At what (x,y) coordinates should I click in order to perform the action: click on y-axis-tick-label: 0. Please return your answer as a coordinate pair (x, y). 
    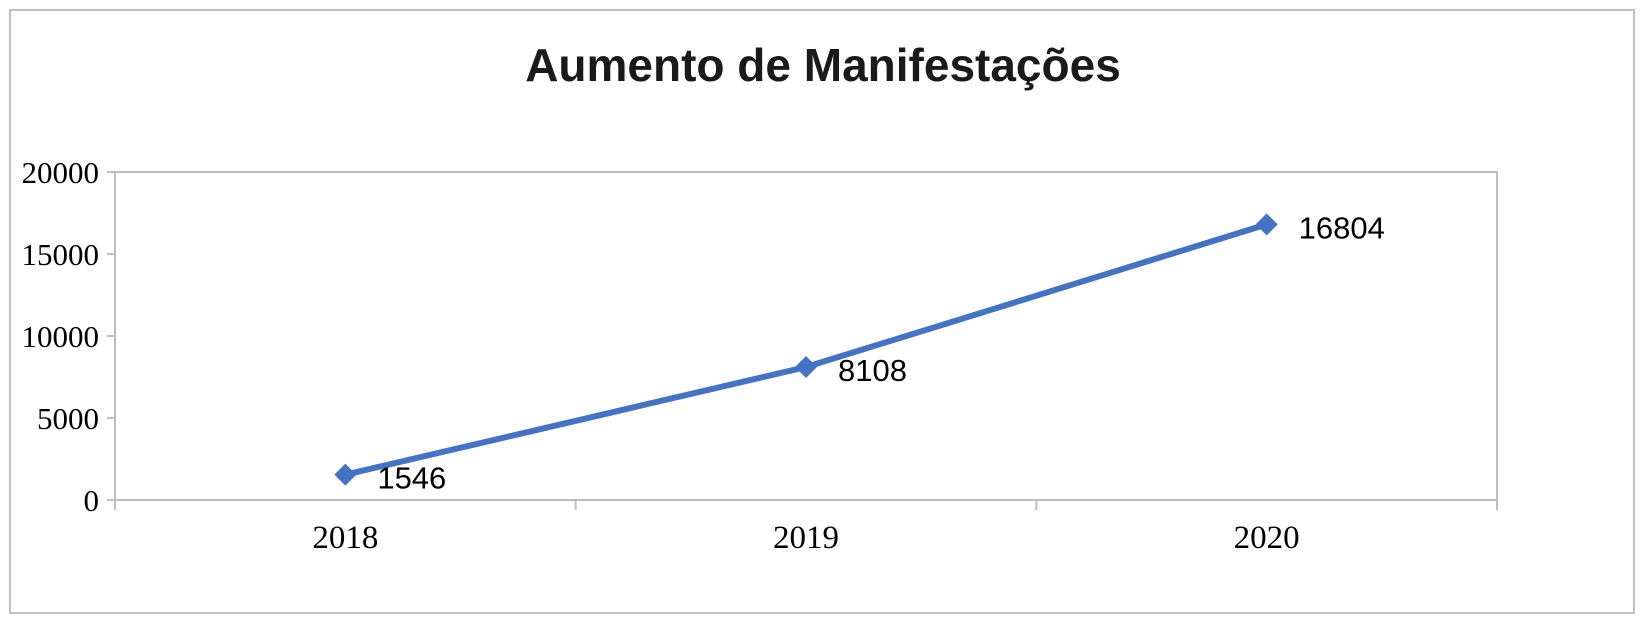
    Looking at the image, I should click on (92, 500).